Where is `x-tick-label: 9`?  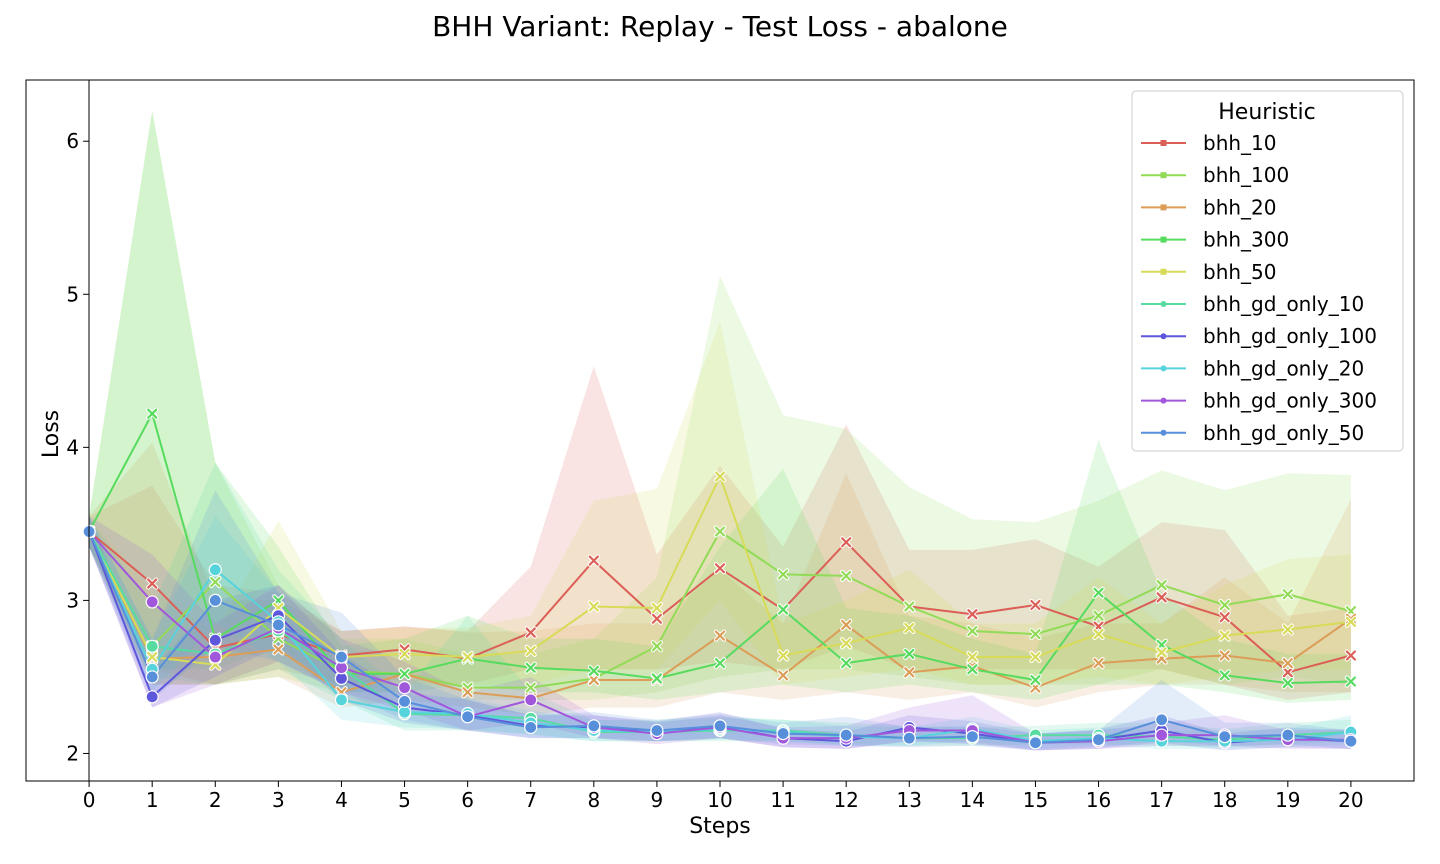
x-tick-label: 9 is located at coordinates (657, 800).